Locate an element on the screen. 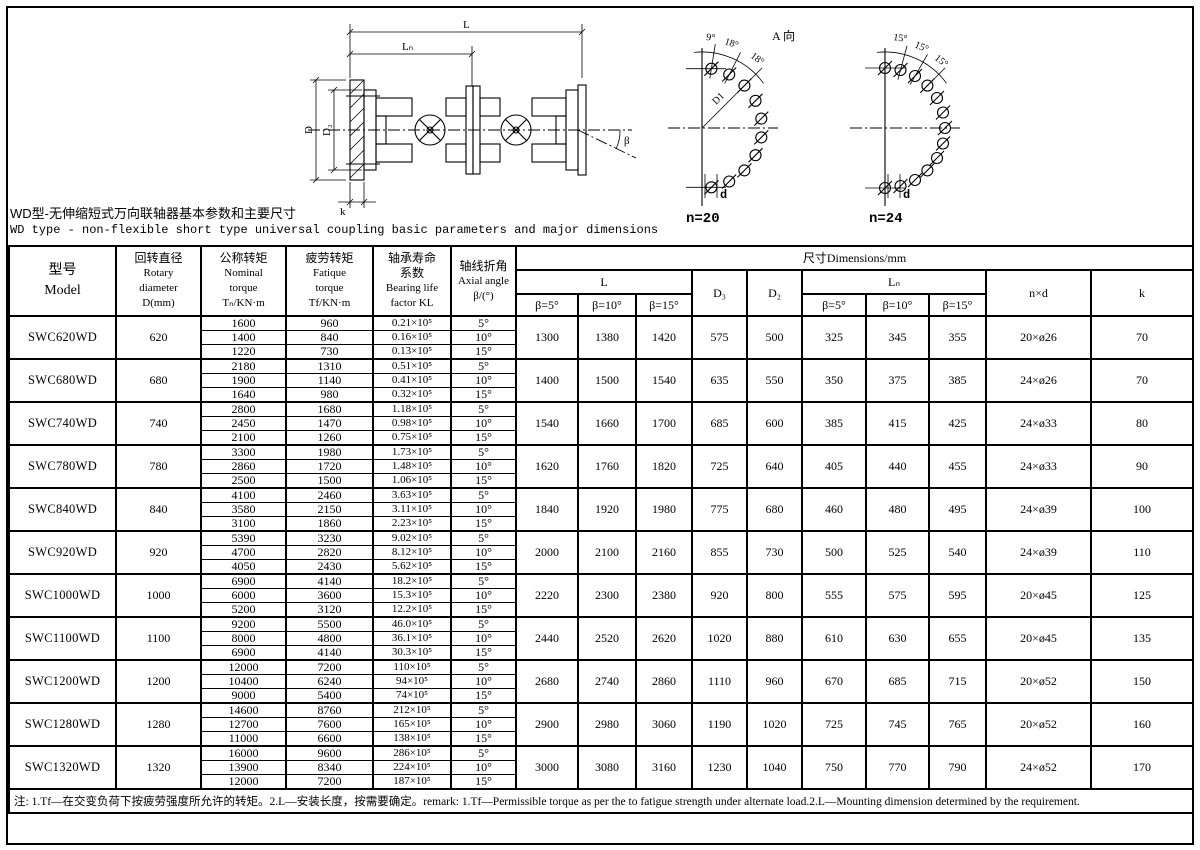 The width and height of the screenshot is (1200, 850). D2-cell: 600 is located at coordinates (774, 423).